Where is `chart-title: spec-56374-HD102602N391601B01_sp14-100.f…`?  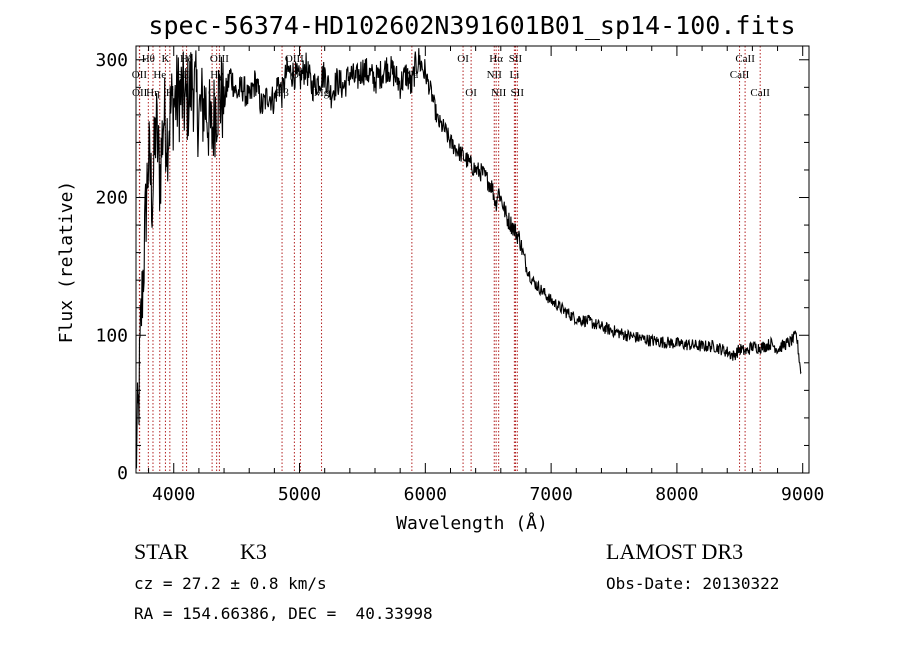 chart-title: spec-56374-HD102602N391601B01_sp14-100.f… is located at coordinates (471, 25).